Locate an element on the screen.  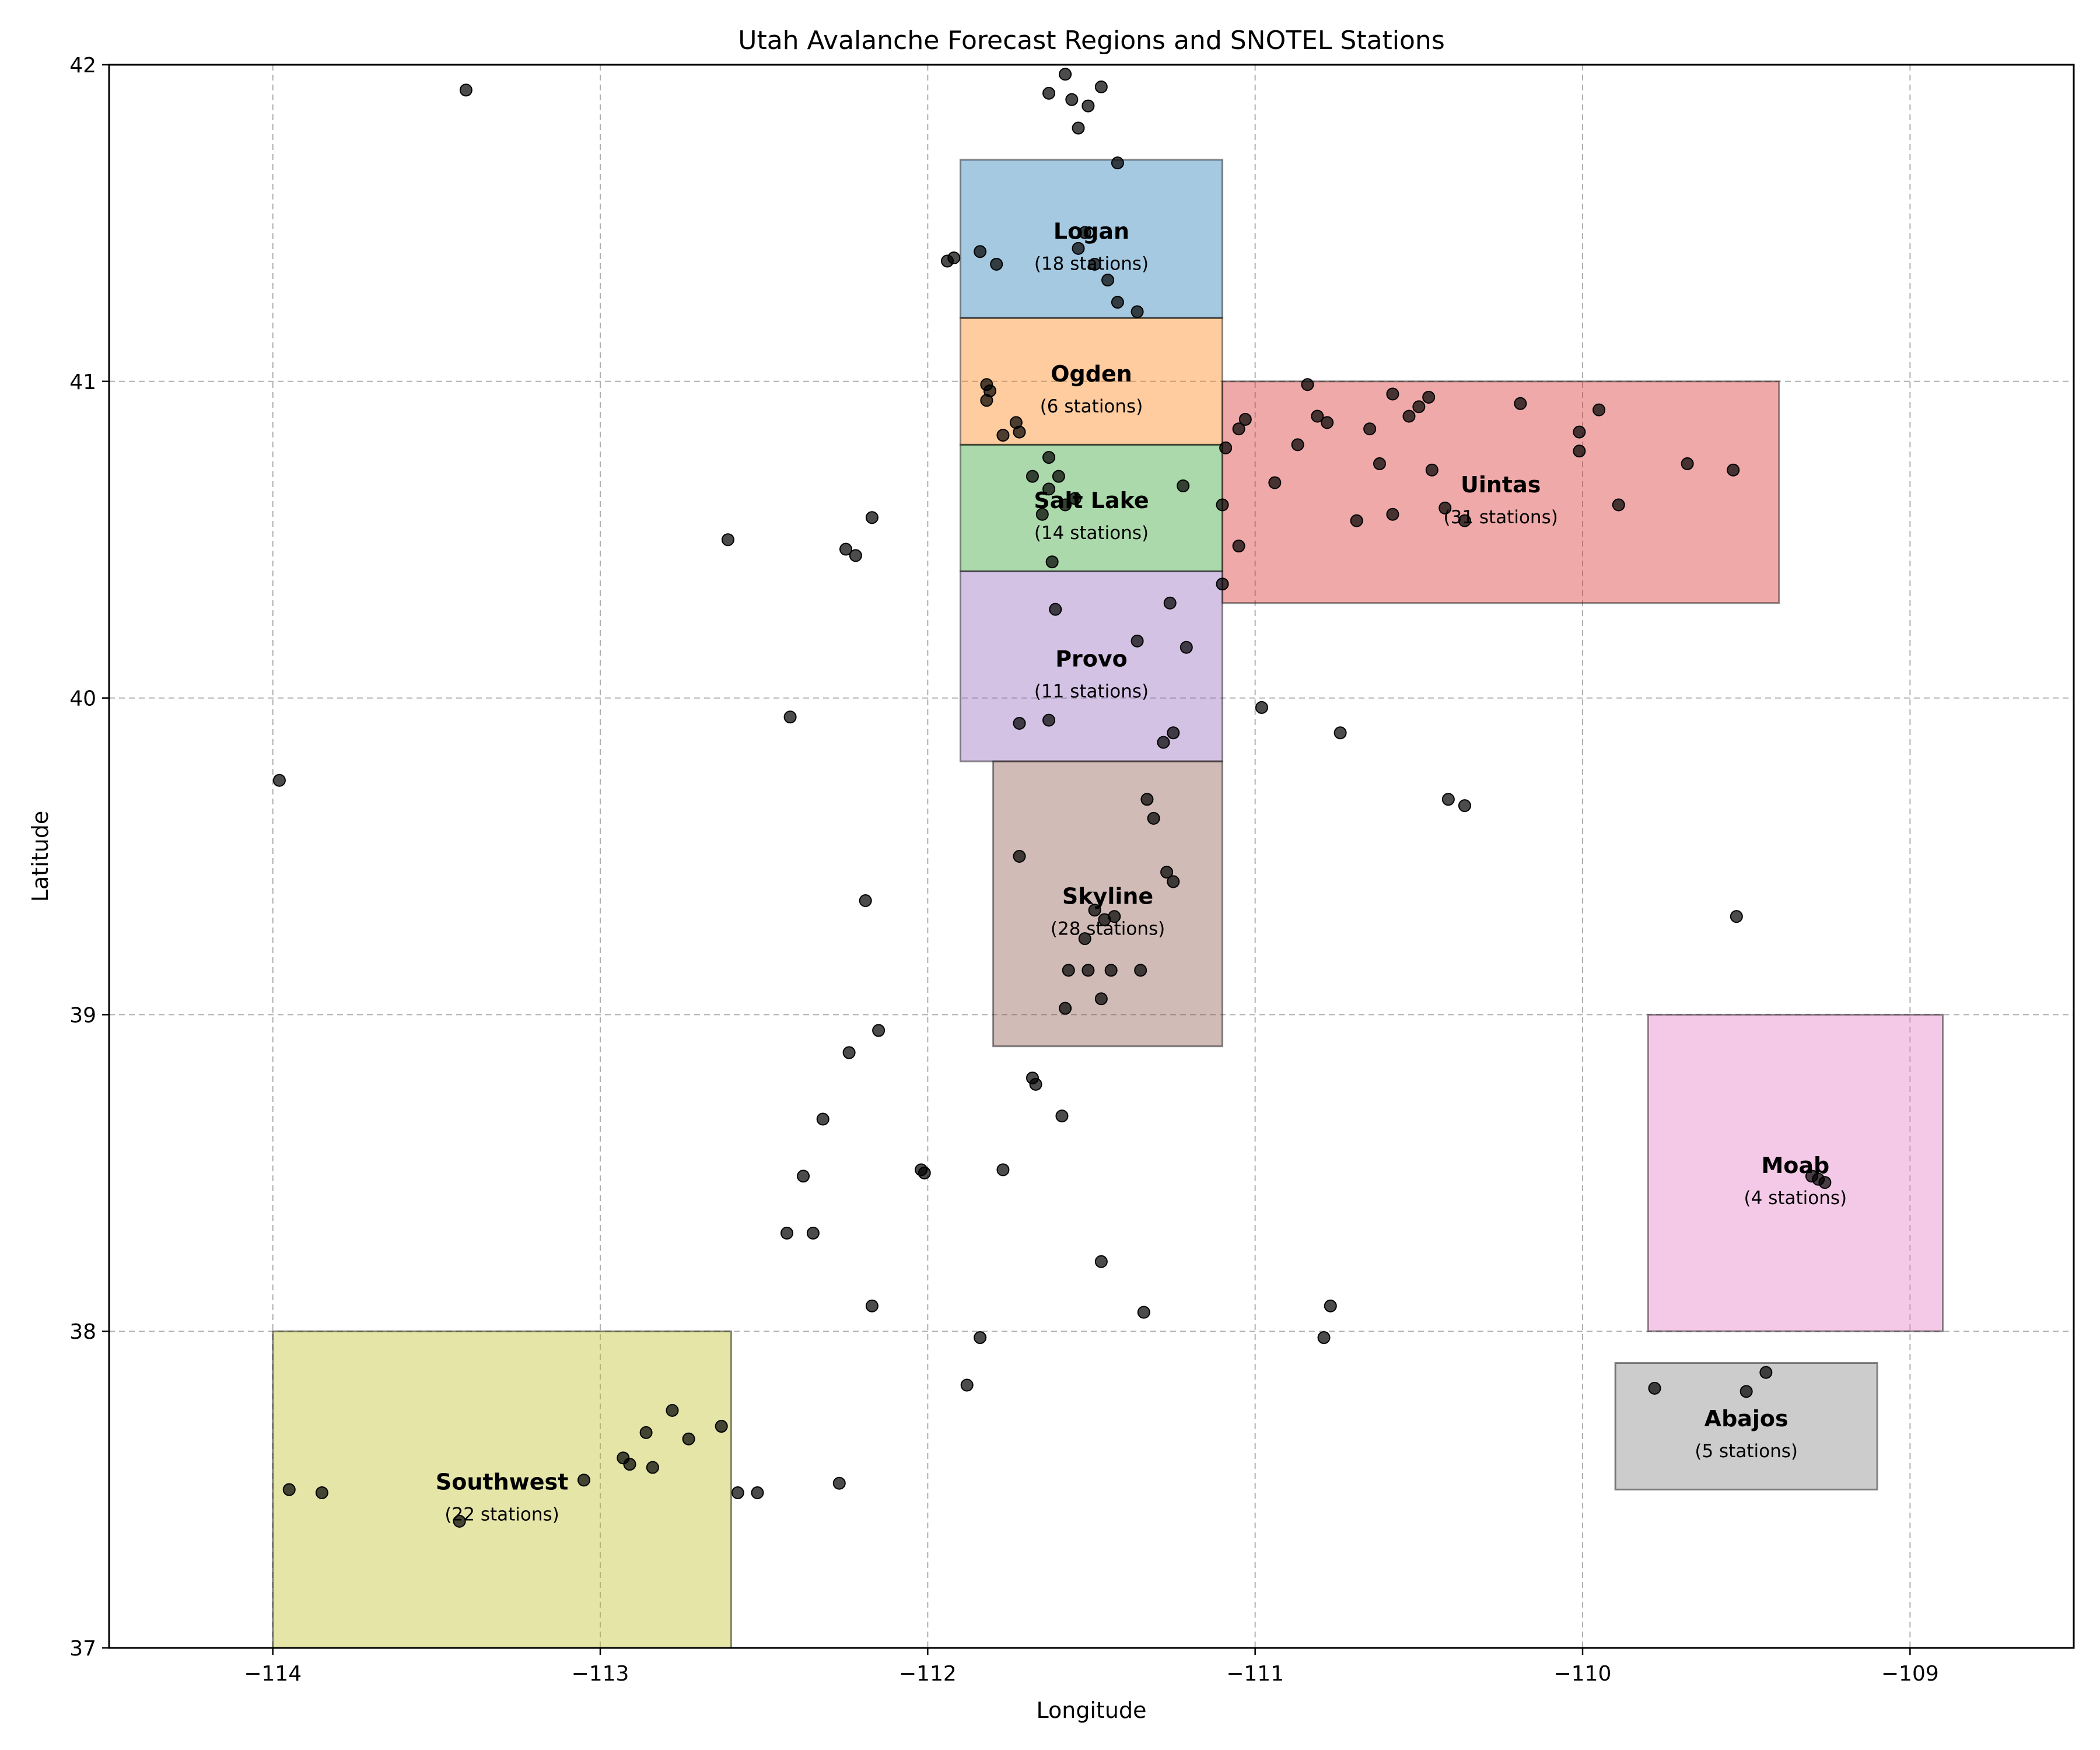
x-tick-label: −113 is located at coordinates (600, 1674).